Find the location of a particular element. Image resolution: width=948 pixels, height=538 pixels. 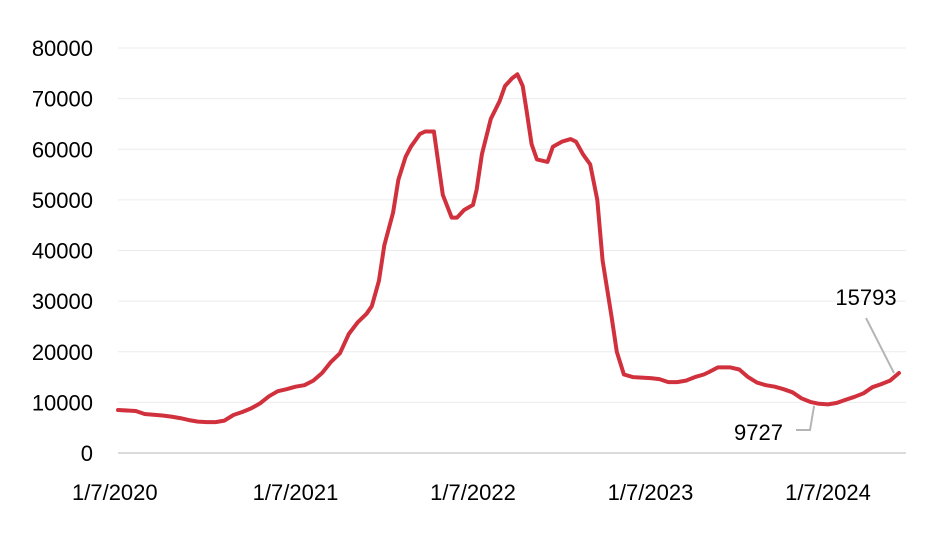

y-tick-label: 30000 is located at coordinates (62, 301).